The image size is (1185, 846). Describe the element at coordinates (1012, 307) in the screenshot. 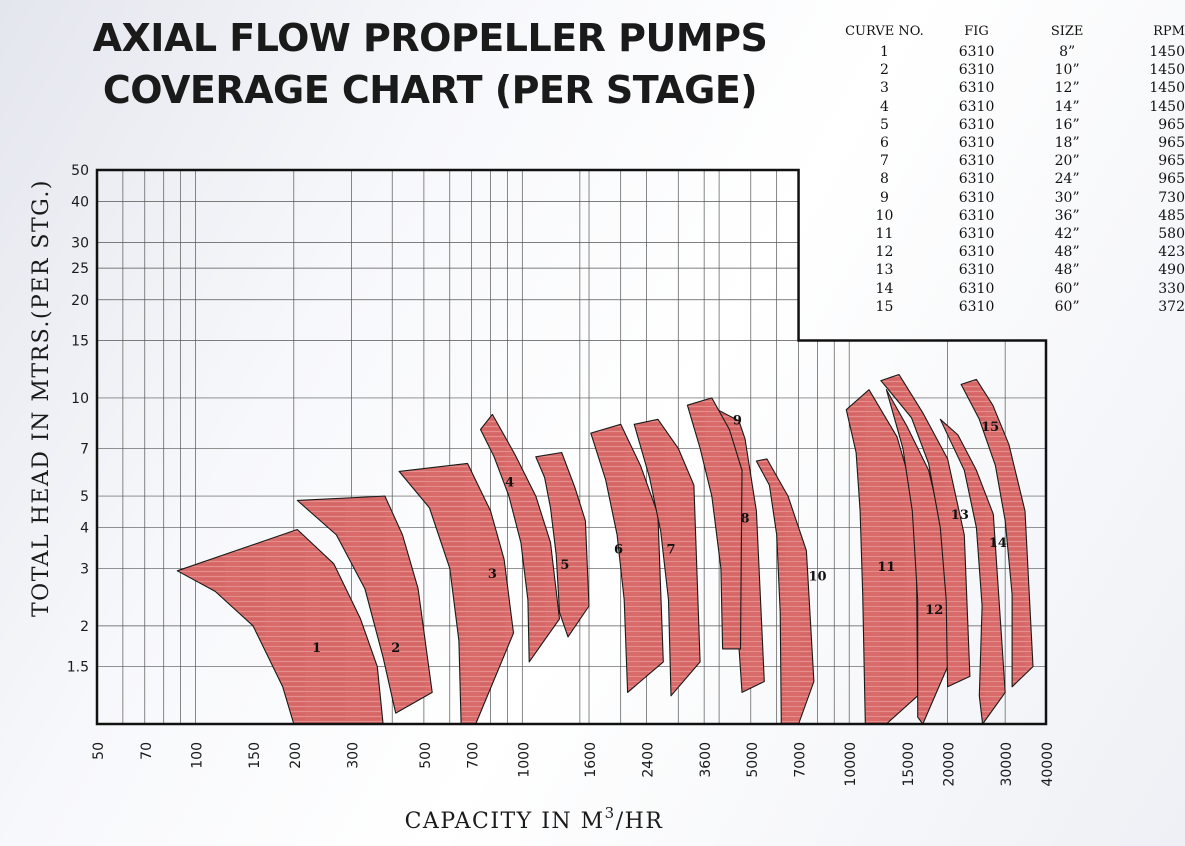

I see `table-row: 15 6310 60” 372` at that location.